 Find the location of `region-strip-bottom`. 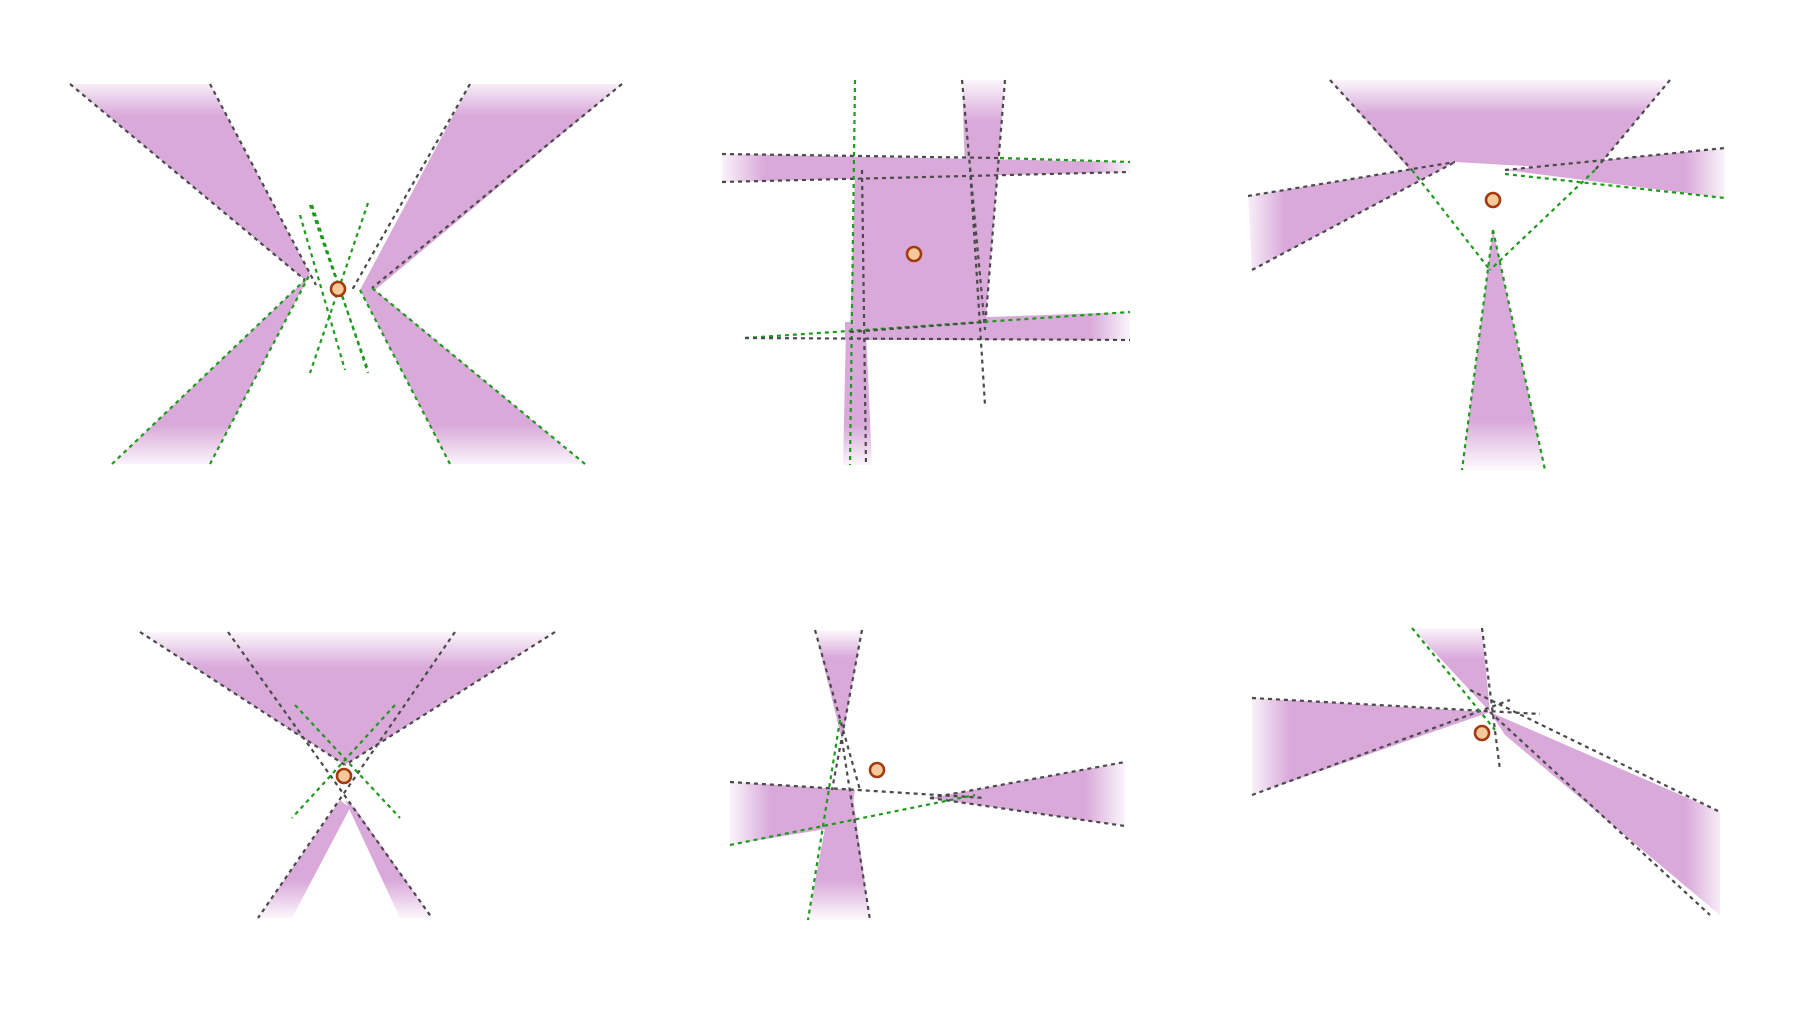

region-strip-bottom is located at coordinates (987, 326).